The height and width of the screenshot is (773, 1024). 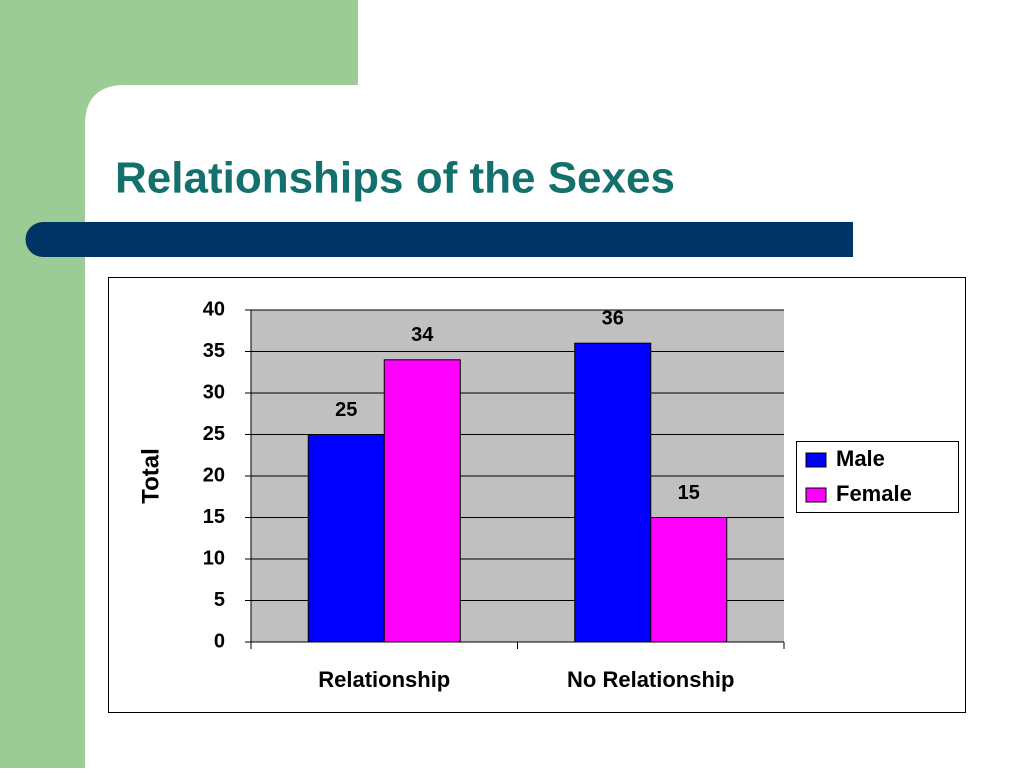 I want to click on data-label: 36, so click(x=613, y=318).